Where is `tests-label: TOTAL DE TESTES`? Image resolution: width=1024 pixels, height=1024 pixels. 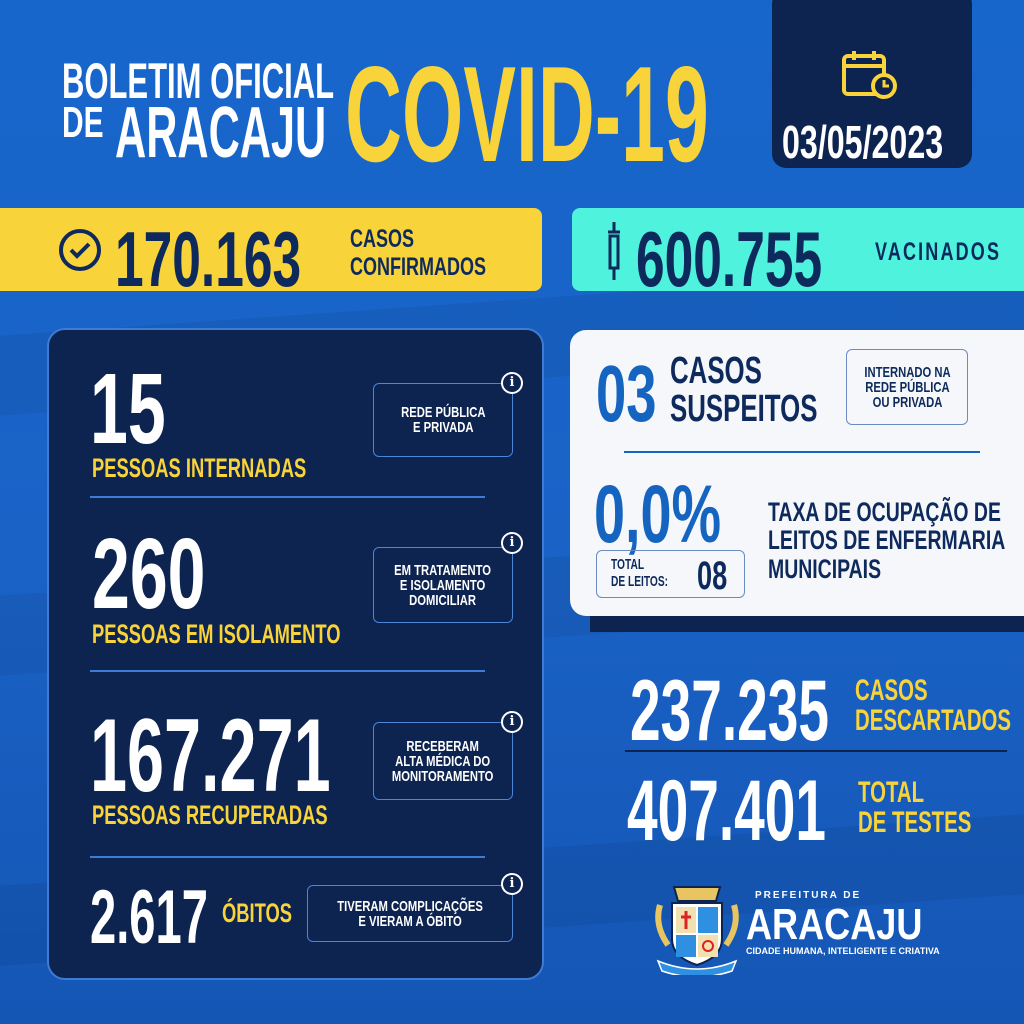
tests-label: TOTAL DE TESTES is located at coordinates (915, 807).